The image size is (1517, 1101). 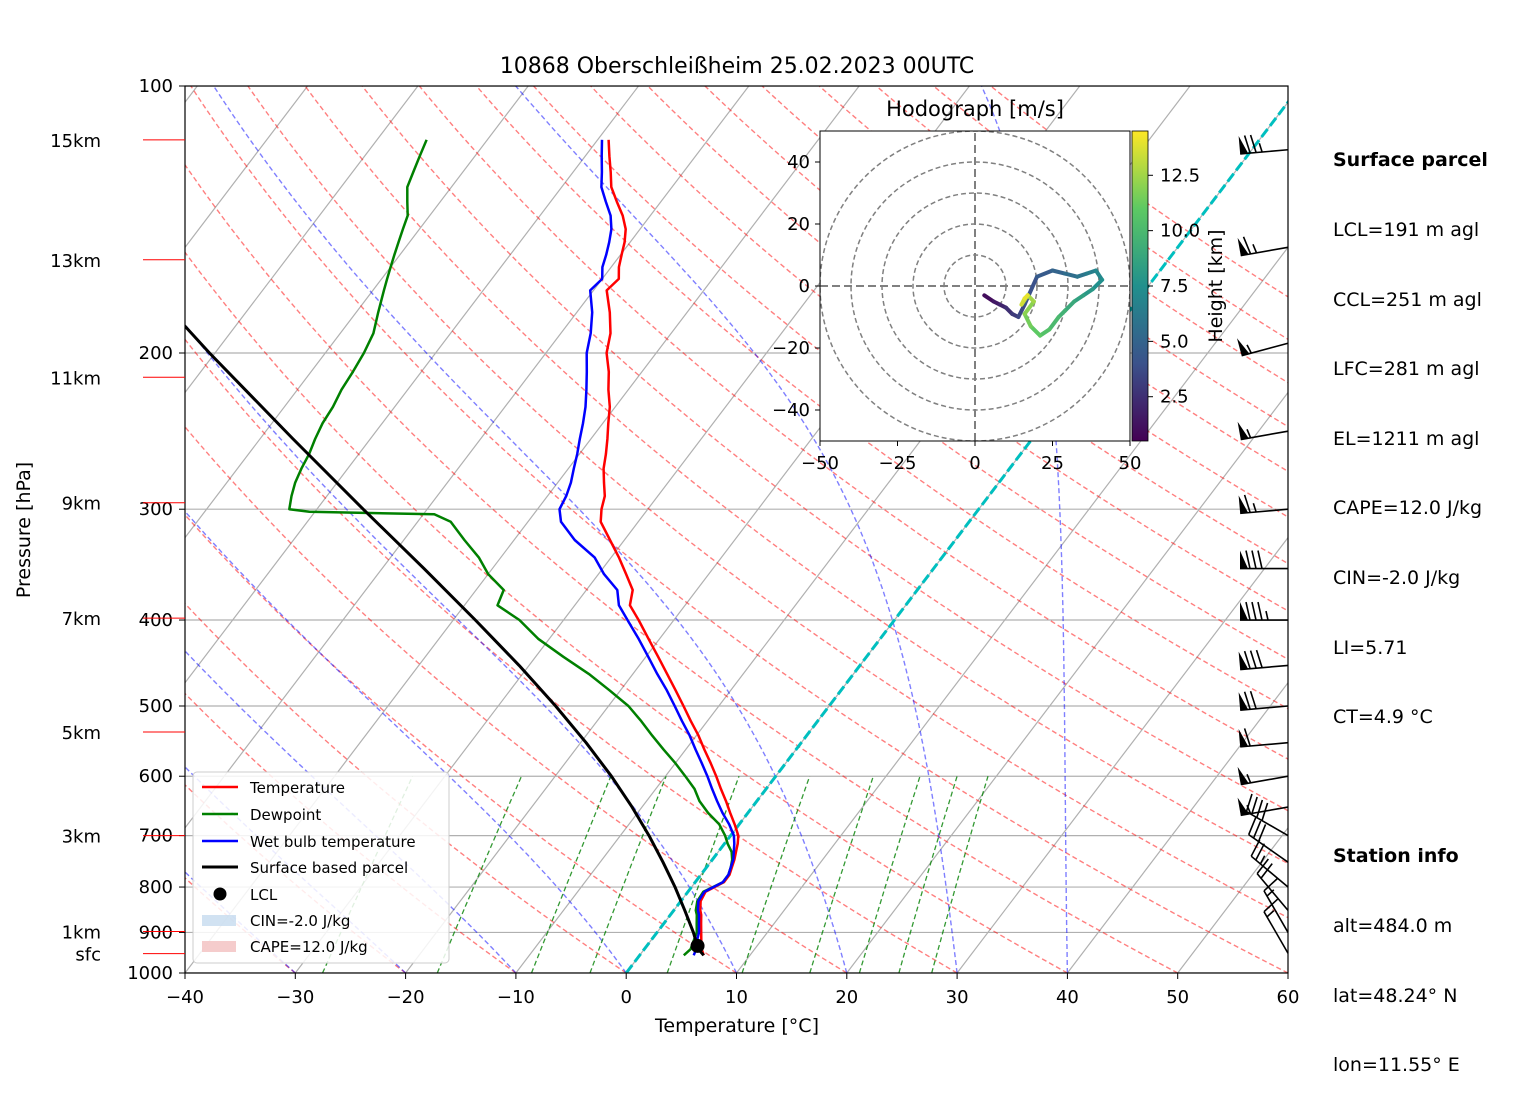 What do you see at coordinates (156, 509) in the screenshot?
I see `y-tick-label: 300` at bounding box center [156, 509].